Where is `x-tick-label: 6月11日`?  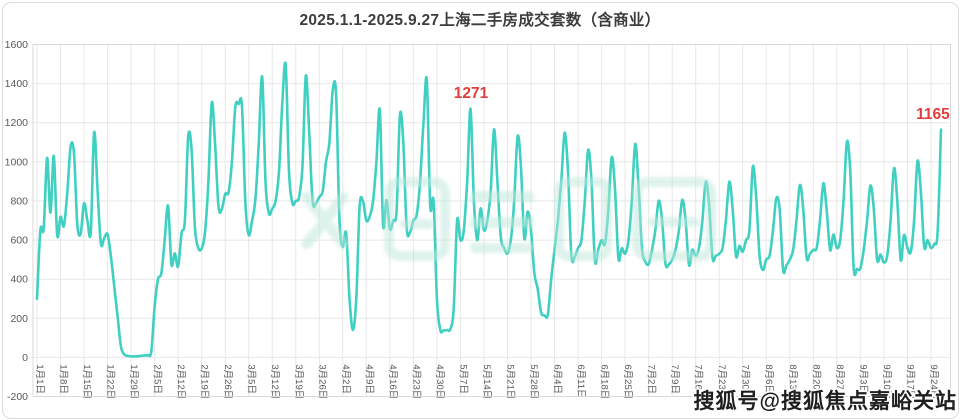
x-tick-label: 6月11日 is located at coordinates (580, 381).